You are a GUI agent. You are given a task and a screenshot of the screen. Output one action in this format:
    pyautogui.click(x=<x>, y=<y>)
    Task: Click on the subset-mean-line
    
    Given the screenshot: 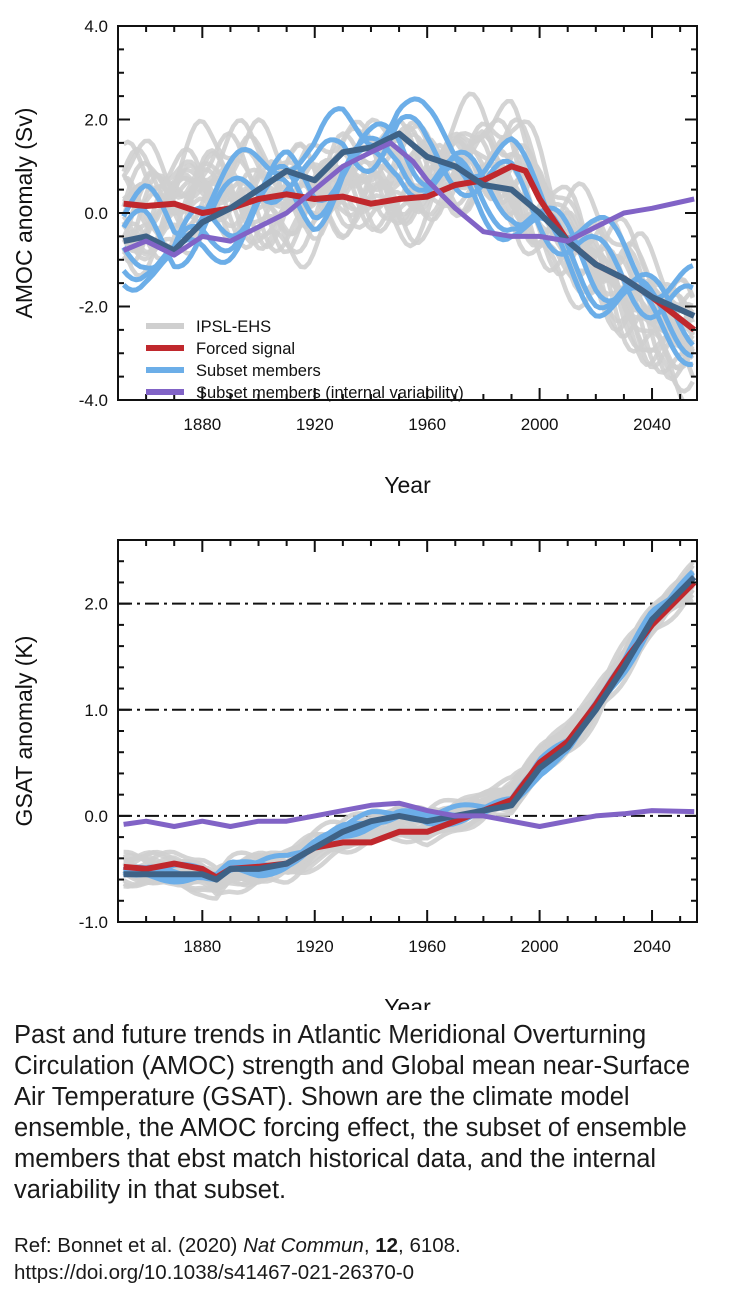 What is the action you would take?
    pyautogui.click(x=409, y=224)
    